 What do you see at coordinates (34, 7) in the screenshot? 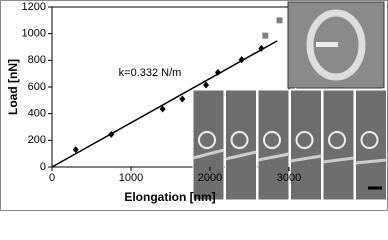
I see `y-tick-label: 1200` at bounding box center [34, 7].